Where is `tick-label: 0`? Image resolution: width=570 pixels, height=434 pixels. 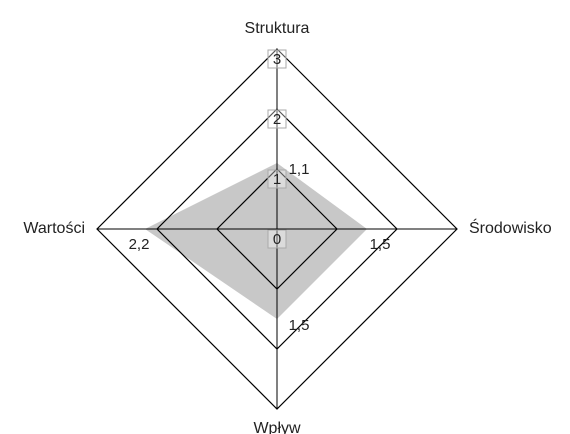 tick-label: 0 is located at coordinates (277, 239).